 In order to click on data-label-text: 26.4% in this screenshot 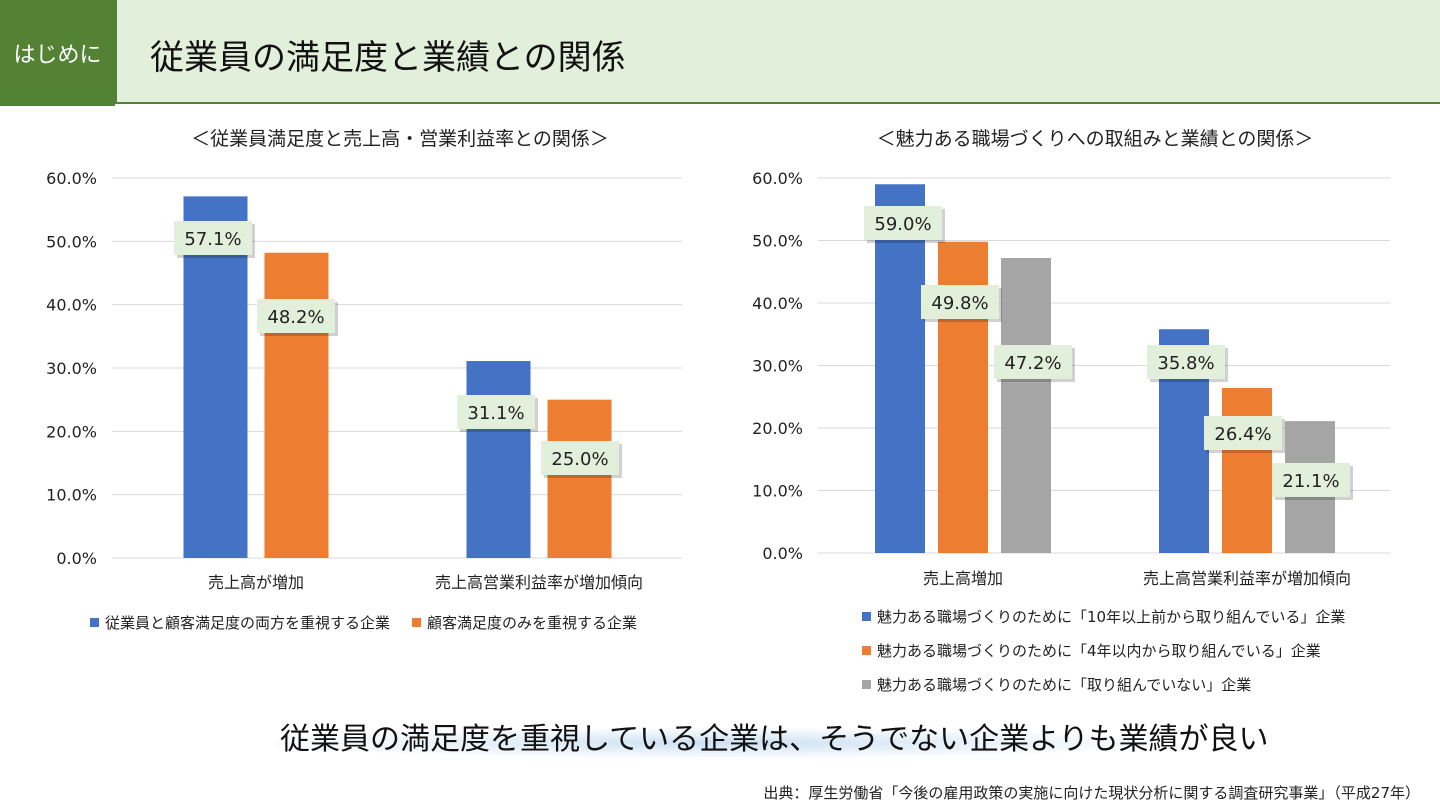, I will do `click(1242, 434)`.